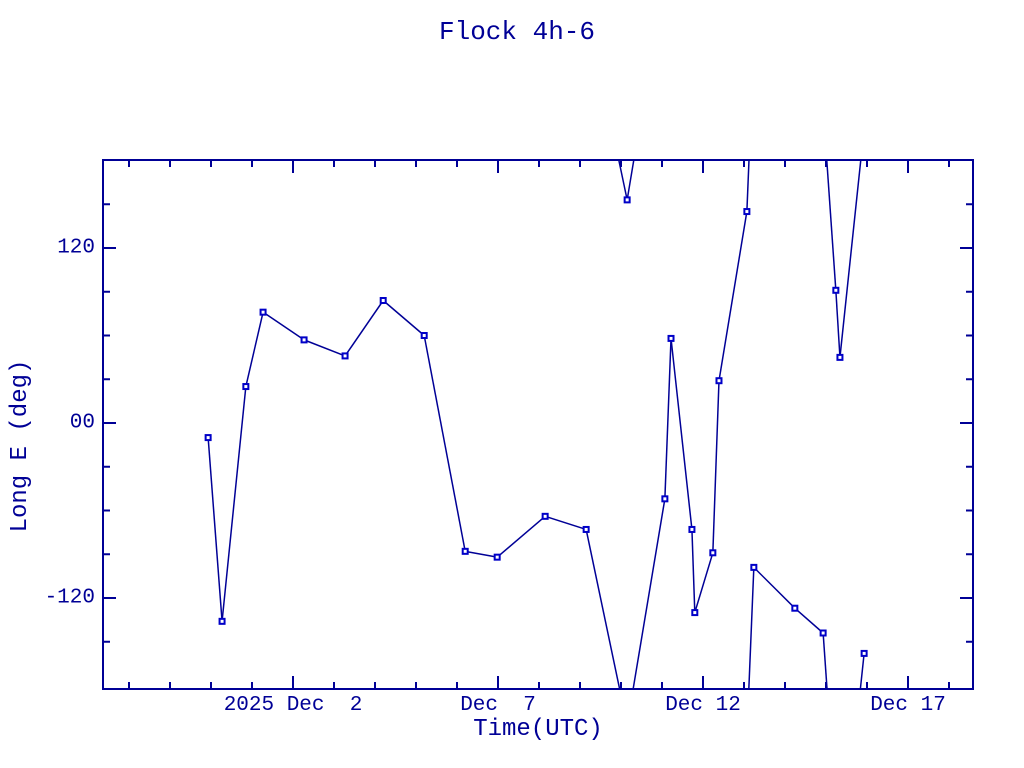 The height and width of the screenshot is (768, 1024). I want to click on x-tick-label: 2025 Dec 2, so click(293, 705).